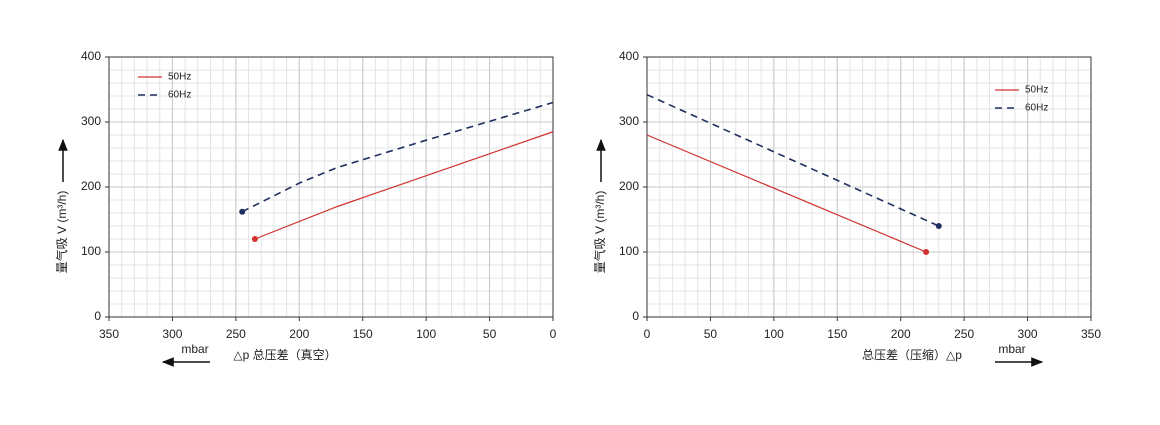  What do you see at coordinates (284, 355) in the screenshot?
I see `x-axis-label: △p 总压差（真空）` at bounding box center [284, 355].